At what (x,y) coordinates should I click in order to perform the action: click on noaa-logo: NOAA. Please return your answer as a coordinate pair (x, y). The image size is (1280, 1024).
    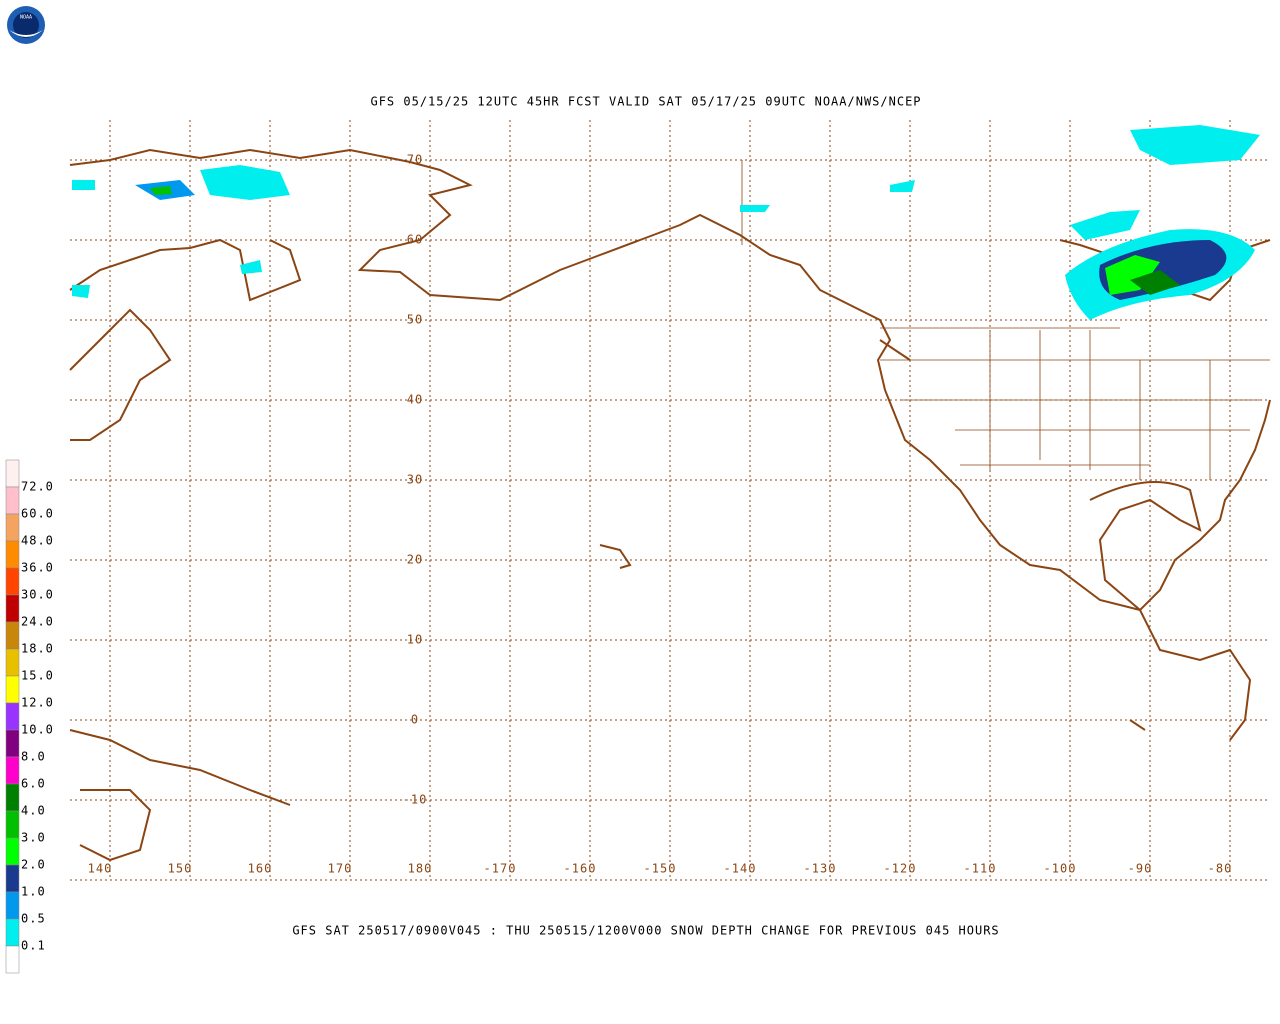
    Looking at the image, I should click on (26, 25).